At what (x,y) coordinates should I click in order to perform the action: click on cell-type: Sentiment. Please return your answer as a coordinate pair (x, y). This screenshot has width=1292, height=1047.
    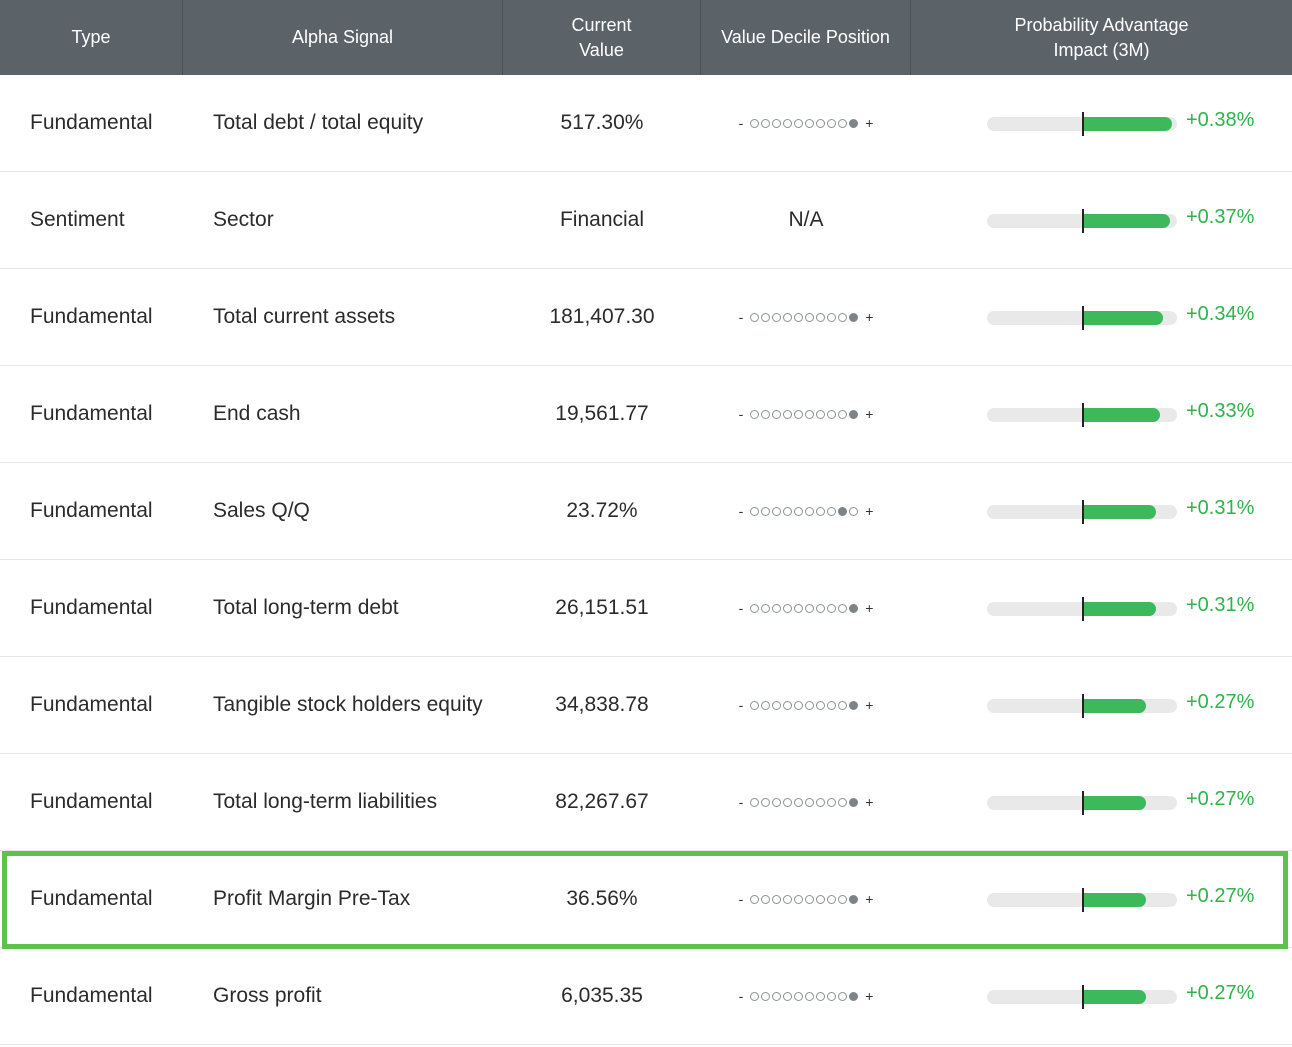
    Looking at the image, I should click on (77, 219).